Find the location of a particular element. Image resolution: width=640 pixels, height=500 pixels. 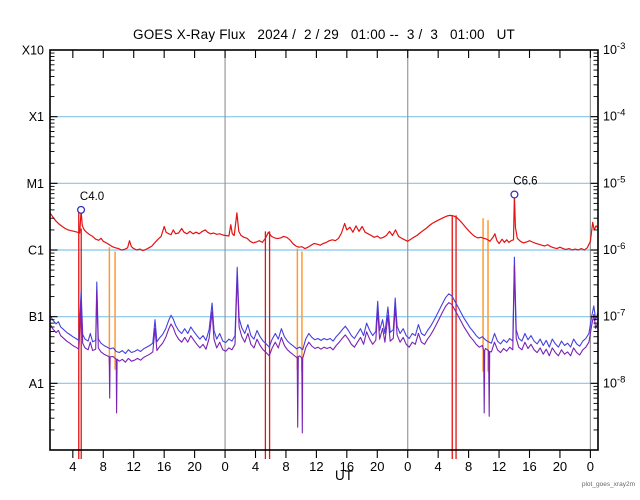

y-axis-label-left: X1 is located at coordinates (36, 117).